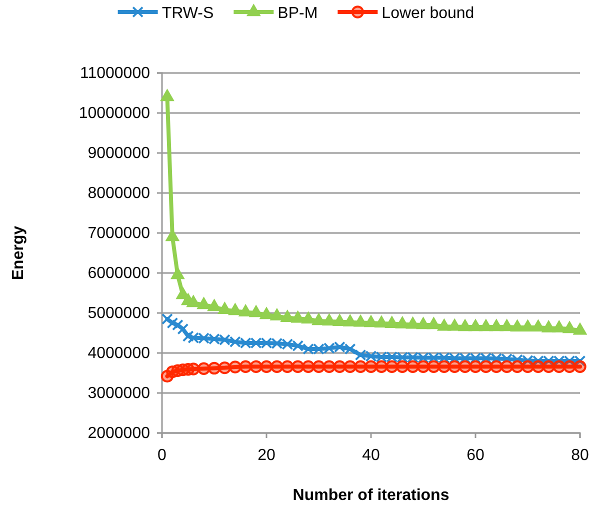  Describe the element at coordinates (580, 455) in the screenshot. I see `x-tick-label: 80` at that location.